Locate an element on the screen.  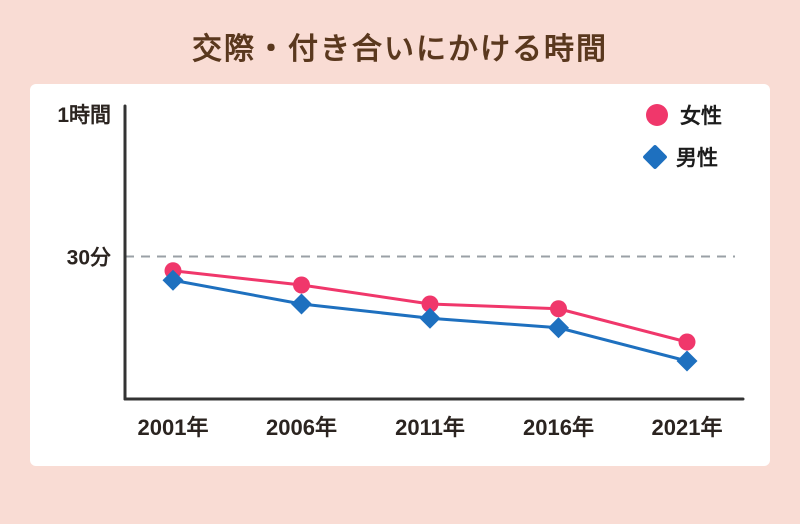
svg-text: 2006年 is located at coordinates (301, 427).